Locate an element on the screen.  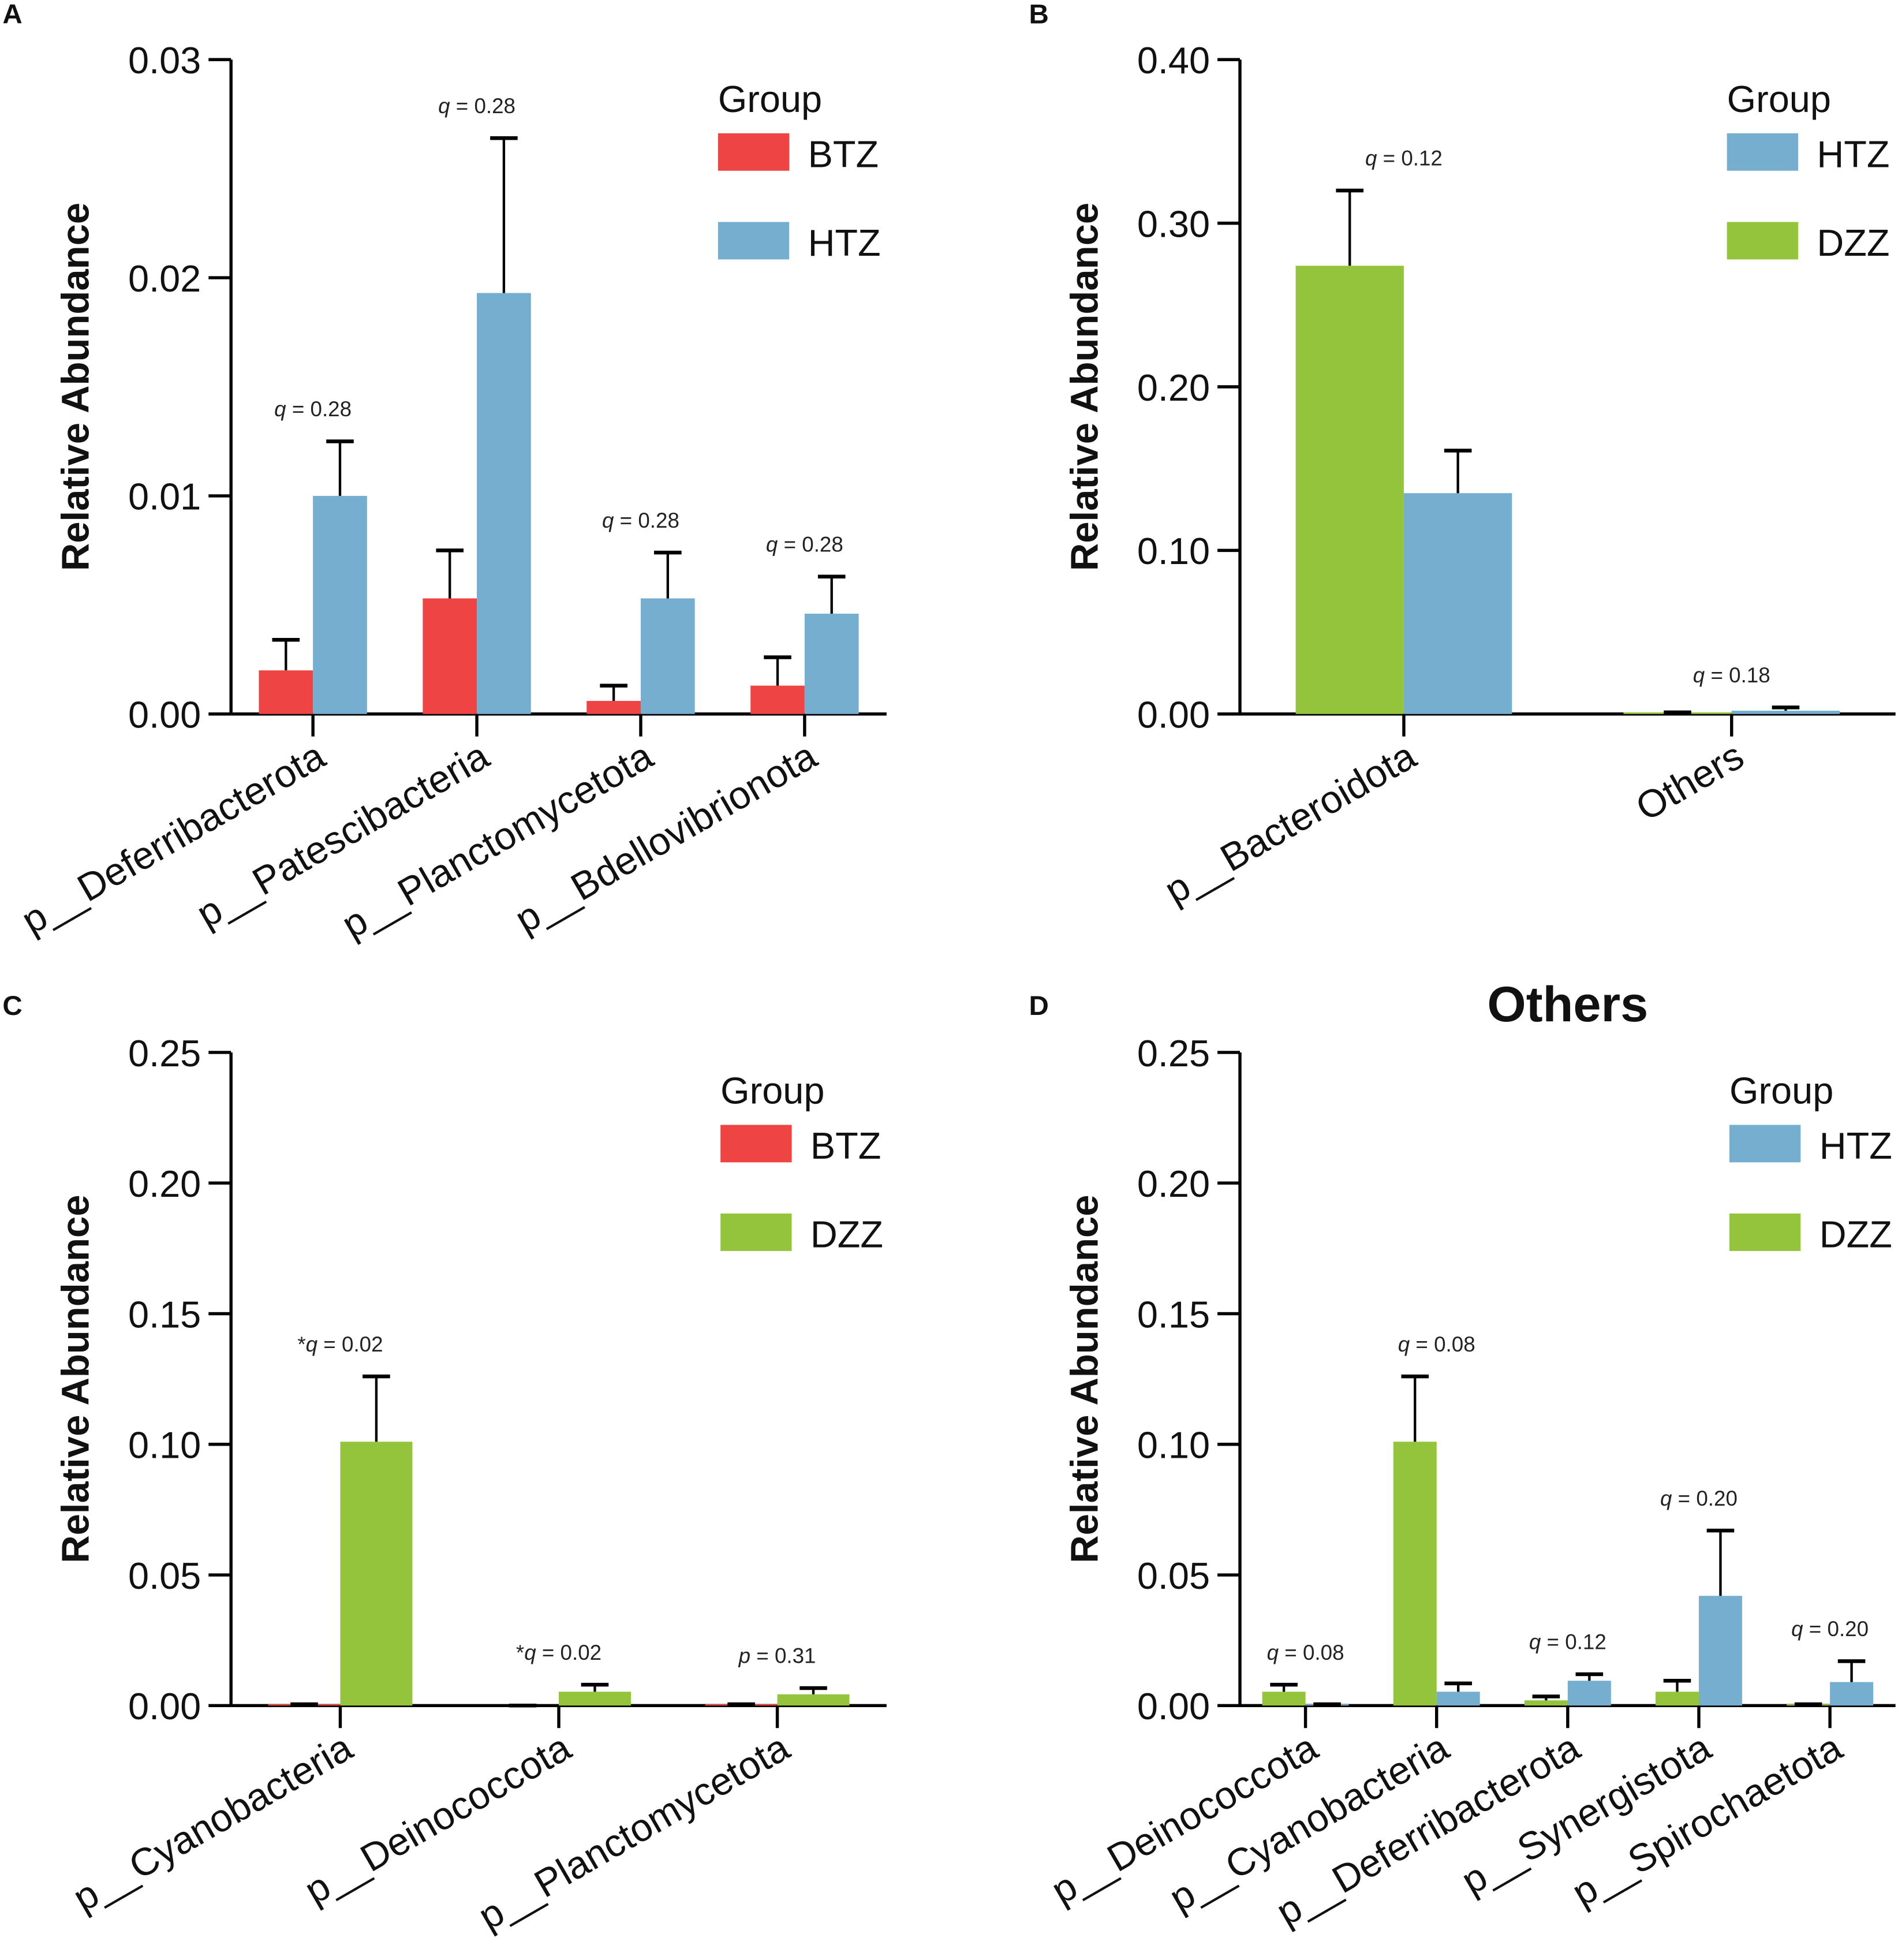
y-tick-label: 0.03 is located at coordinates (164, 60).